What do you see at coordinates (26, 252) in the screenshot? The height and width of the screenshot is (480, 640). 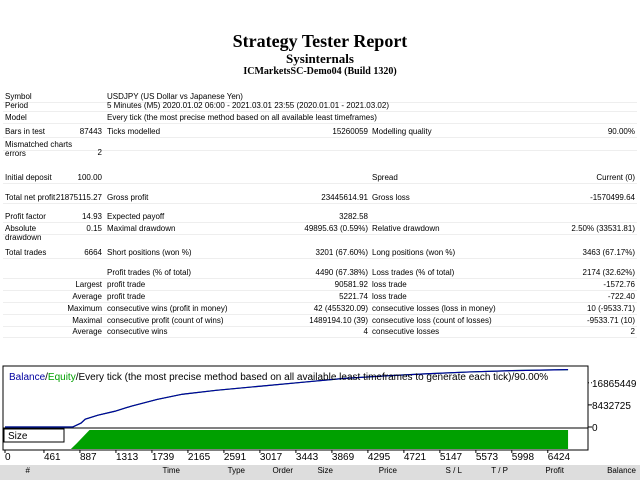 I see `row-label: Total trades` at bounding box center [26, 252].